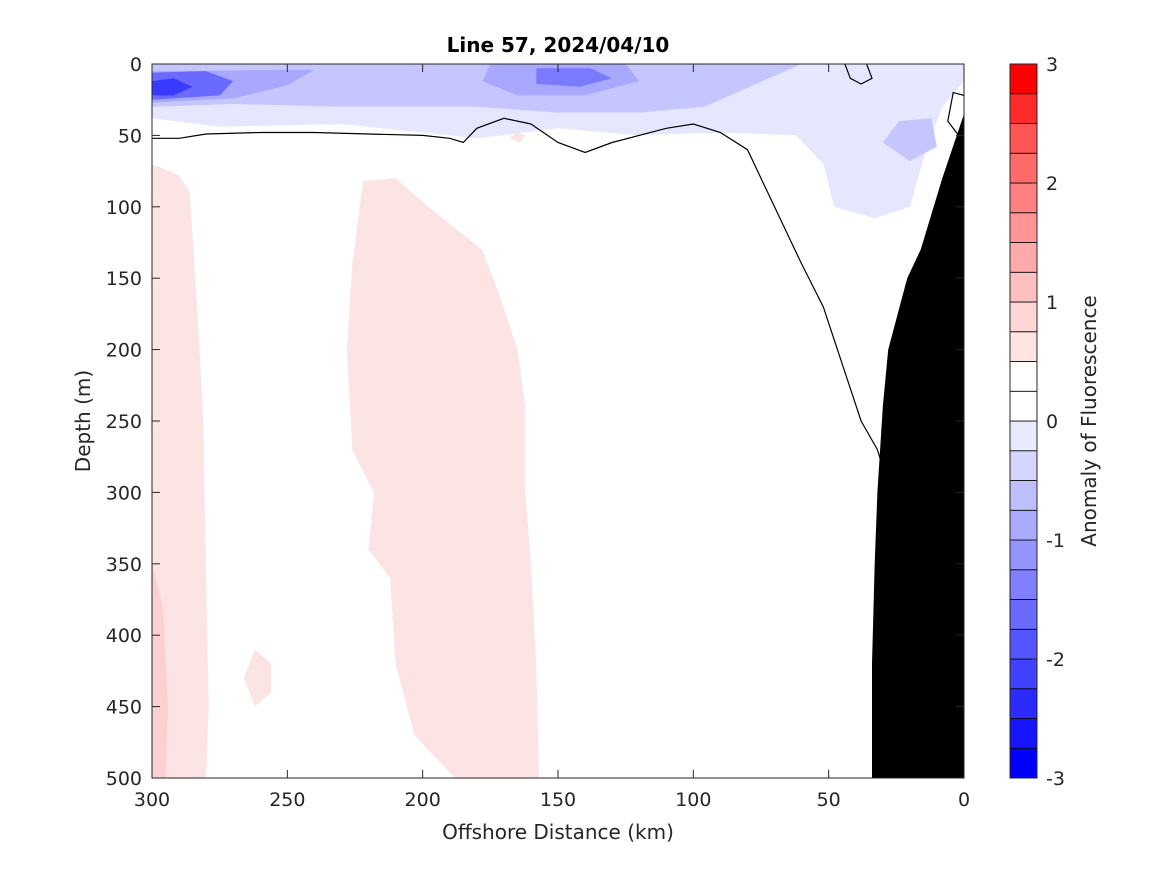 This screenshot has width=1167, height=875. Describe the element at coordinates (1052, 422) in the screenshot. I see `colorbar-tick-label: 0` at that location.